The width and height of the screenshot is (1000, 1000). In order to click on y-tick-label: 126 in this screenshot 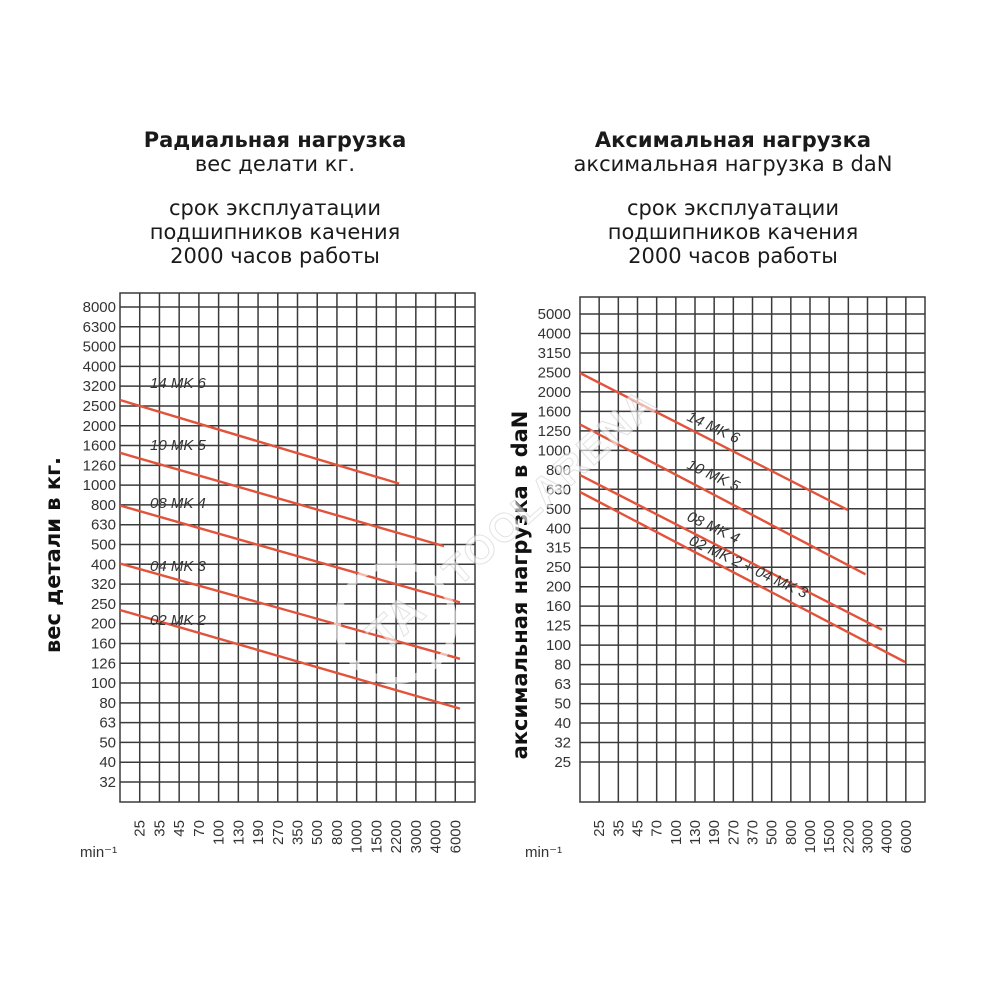, I will do `click(103, 663)`.